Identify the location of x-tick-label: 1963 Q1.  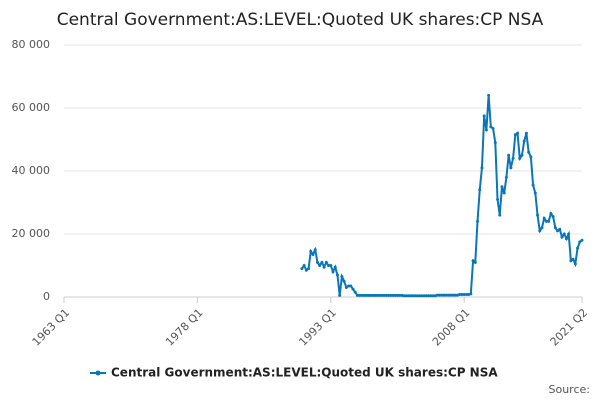
(51, 327).